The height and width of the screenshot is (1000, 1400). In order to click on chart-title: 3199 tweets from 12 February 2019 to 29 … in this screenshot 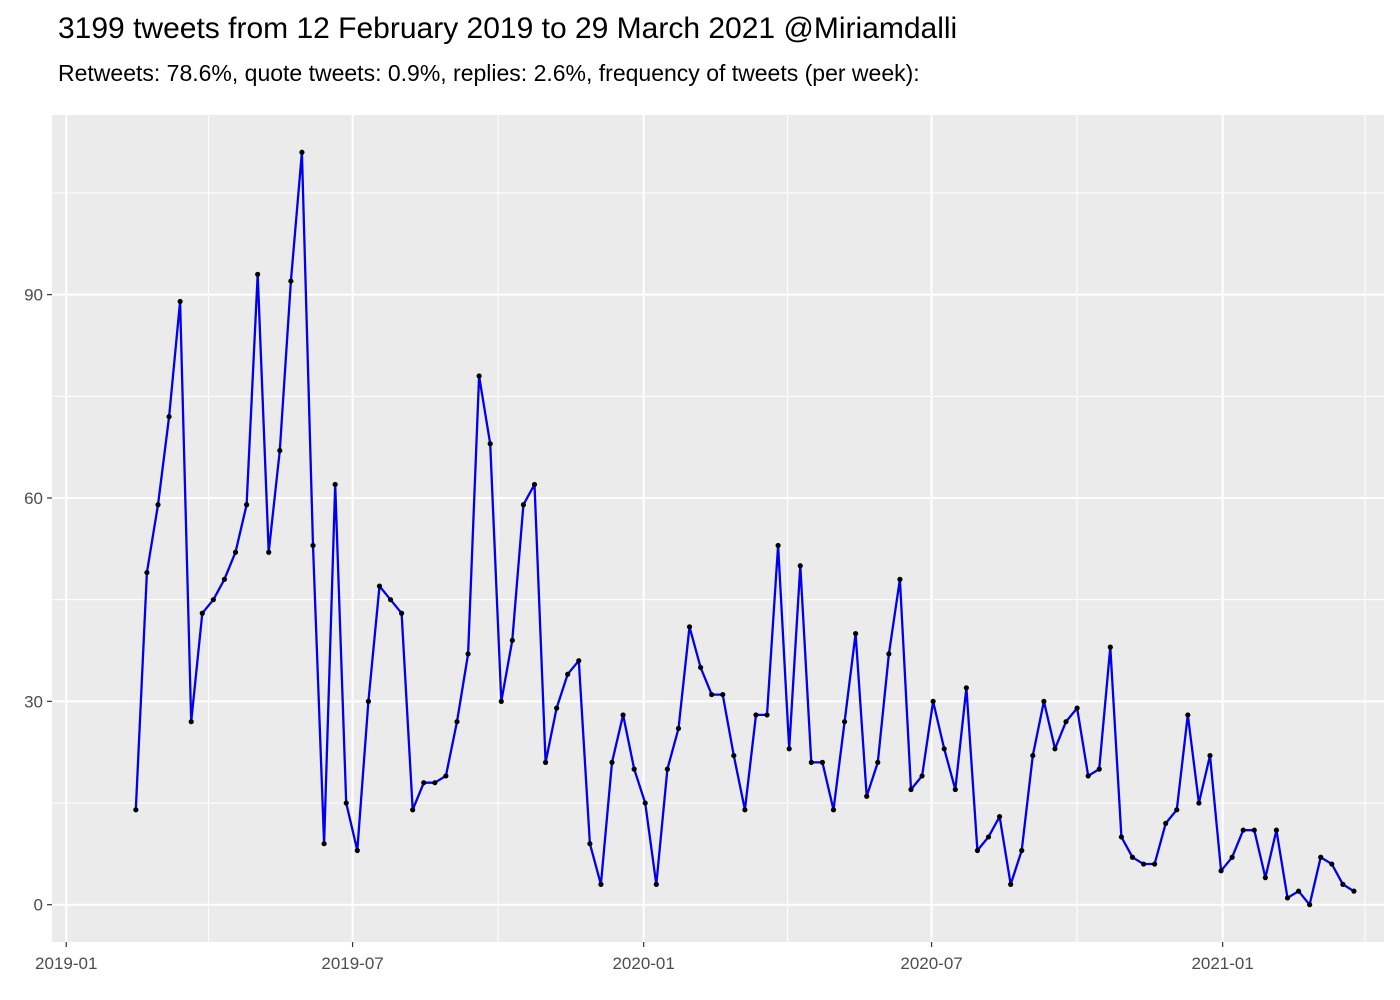, I will do `click(508, 28)`.